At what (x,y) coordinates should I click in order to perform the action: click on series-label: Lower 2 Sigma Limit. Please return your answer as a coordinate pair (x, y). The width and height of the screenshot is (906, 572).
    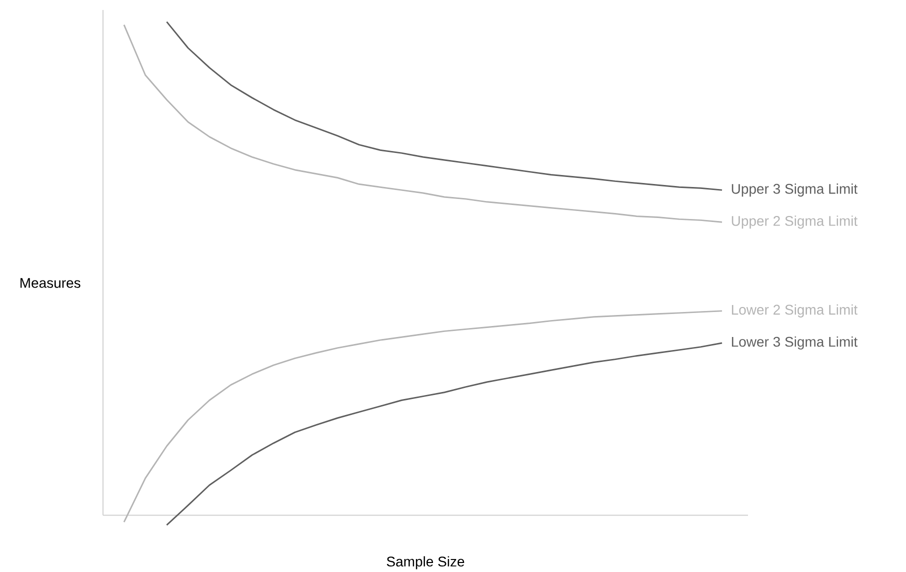
    Looking at the image, I should click on (795, 311).